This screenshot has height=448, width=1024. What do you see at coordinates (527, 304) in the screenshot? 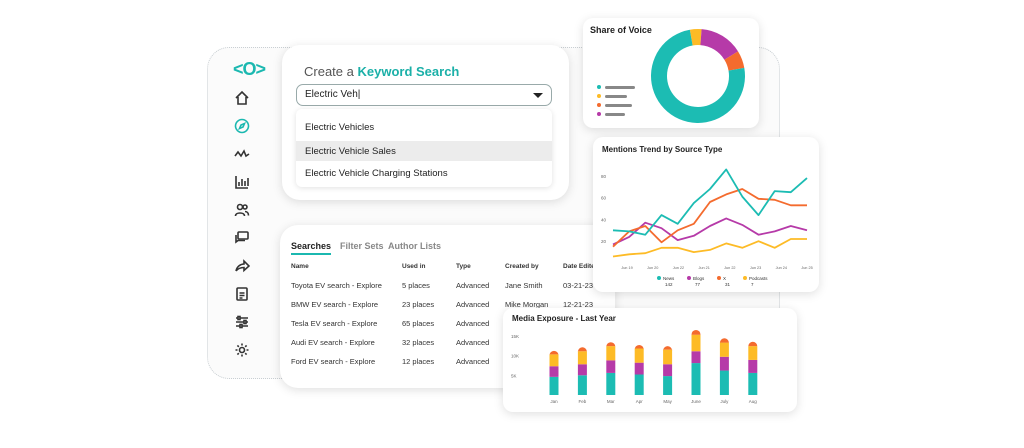
I see `table-cell: Mike Morgan` at bounding box center [527, 304].